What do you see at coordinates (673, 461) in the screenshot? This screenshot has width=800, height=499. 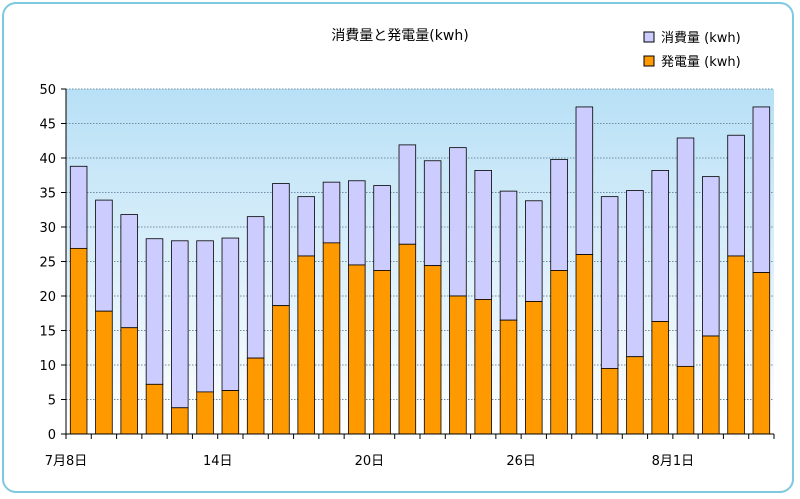 I see `x-tick-label: 8月1日` at bounding box center [673, 461].